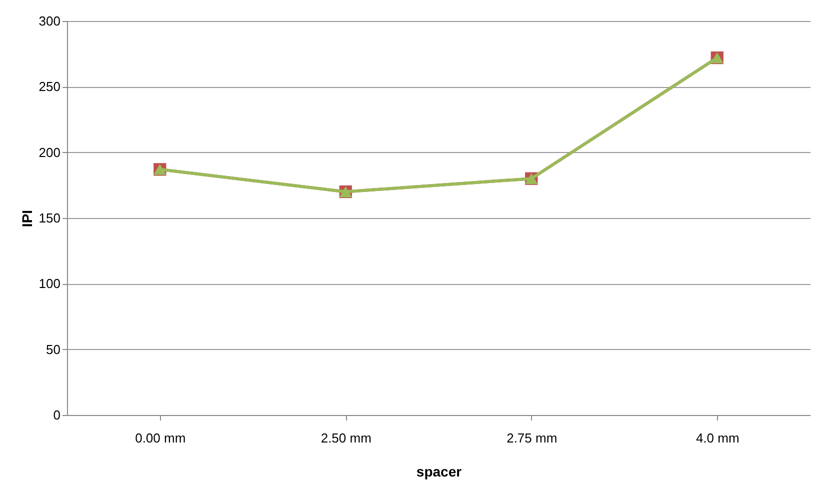 The height and width of the screenshot is (489, 840). Describe the element at coordinates (49, 21) in the screenshot. I see `y-tick-label: 300` at that location.